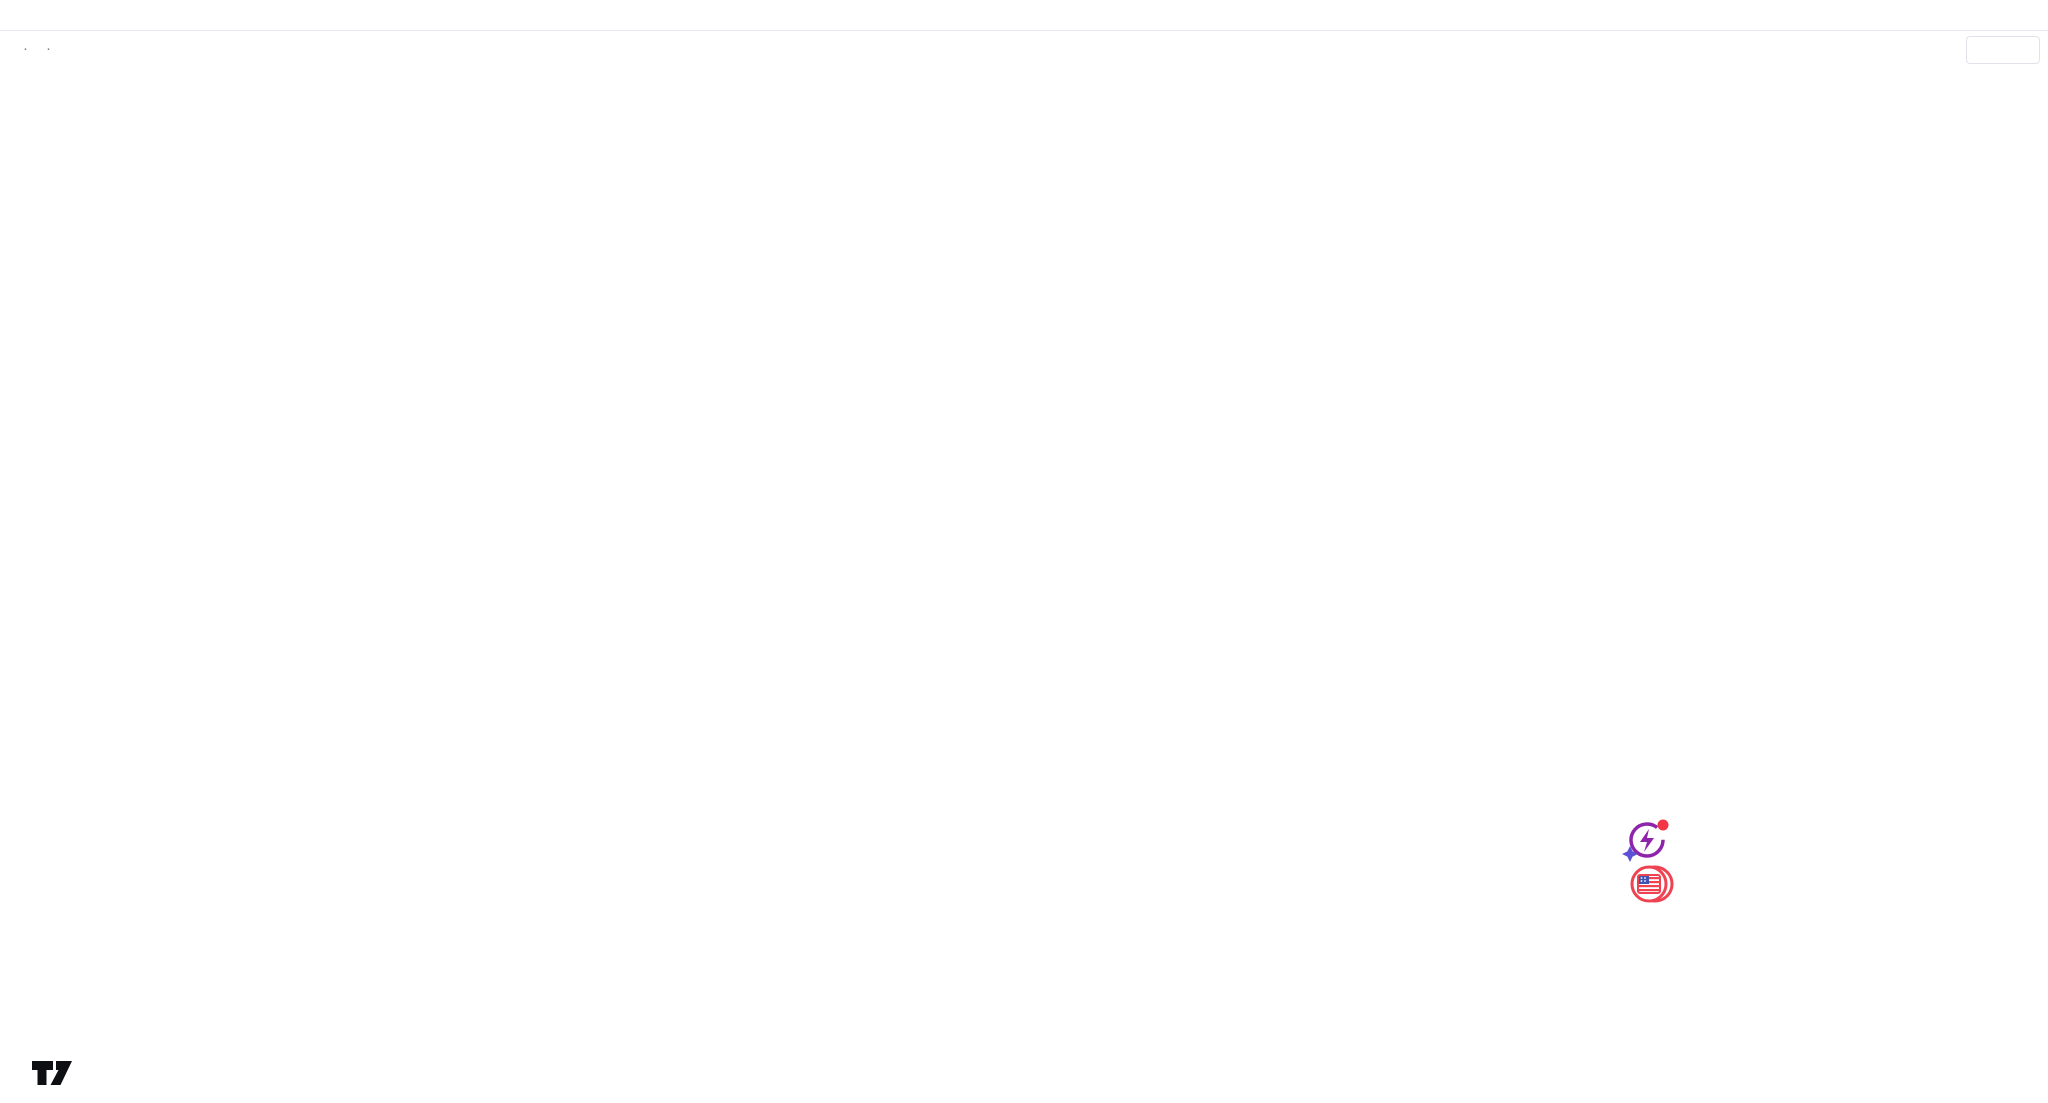 The image size is (2048, 1103). I want to click on symbol-legend: · ·, so click(46, 48).